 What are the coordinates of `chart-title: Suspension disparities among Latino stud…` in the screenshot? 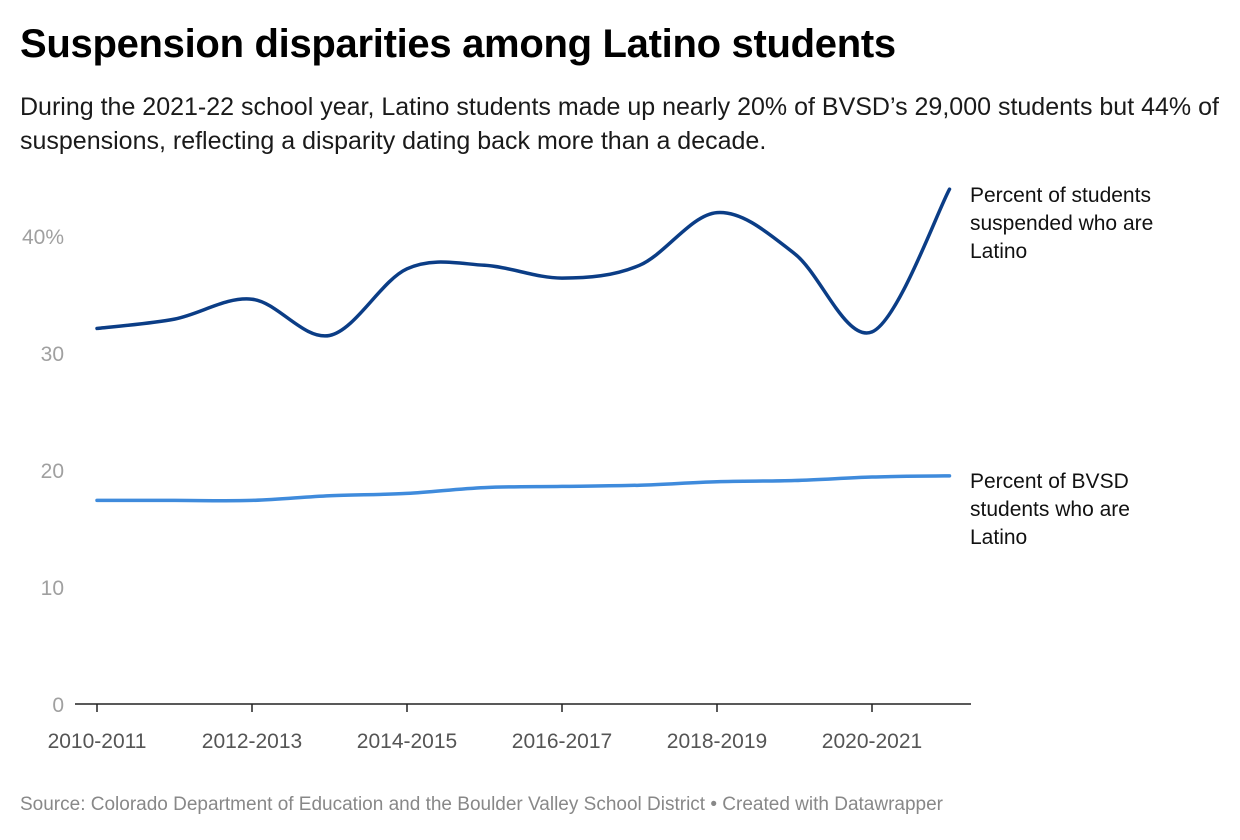 It's located at (458, 44).